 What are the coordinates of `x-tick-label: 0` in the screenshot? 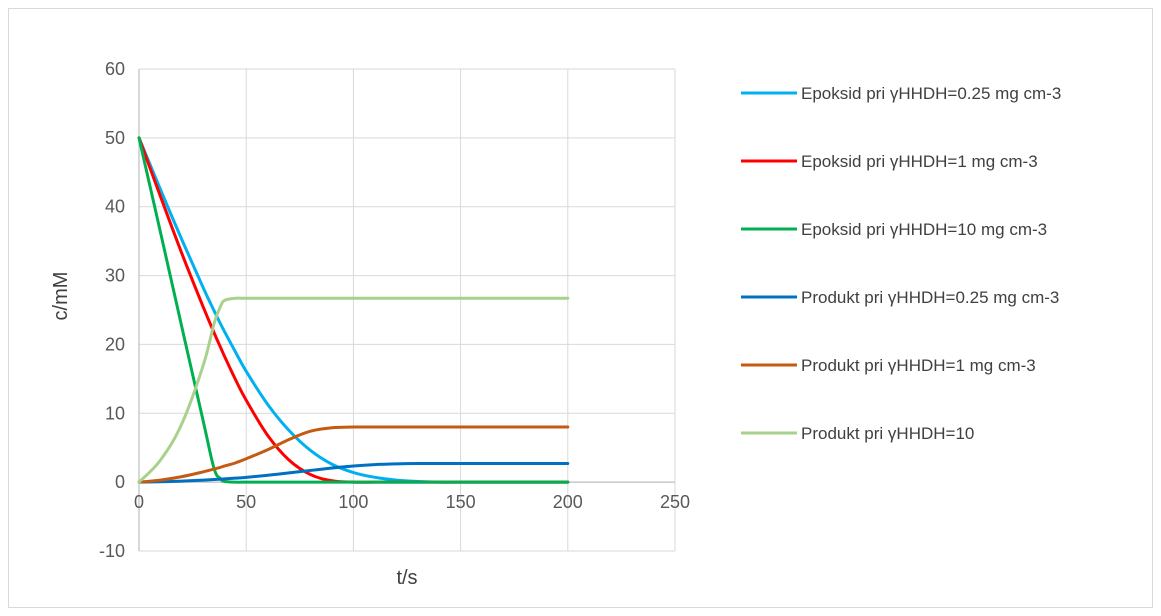 It's located at (139, 502).